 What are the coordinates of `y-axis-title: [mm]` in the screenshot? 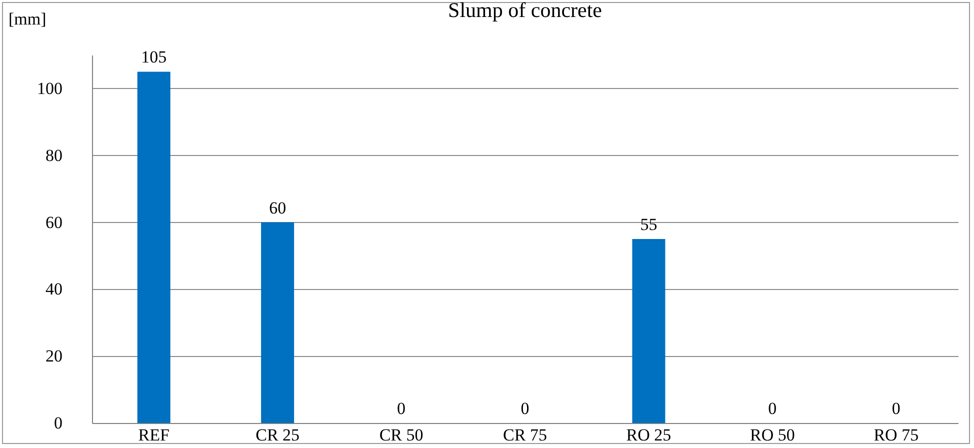 It's located at (27, 19).